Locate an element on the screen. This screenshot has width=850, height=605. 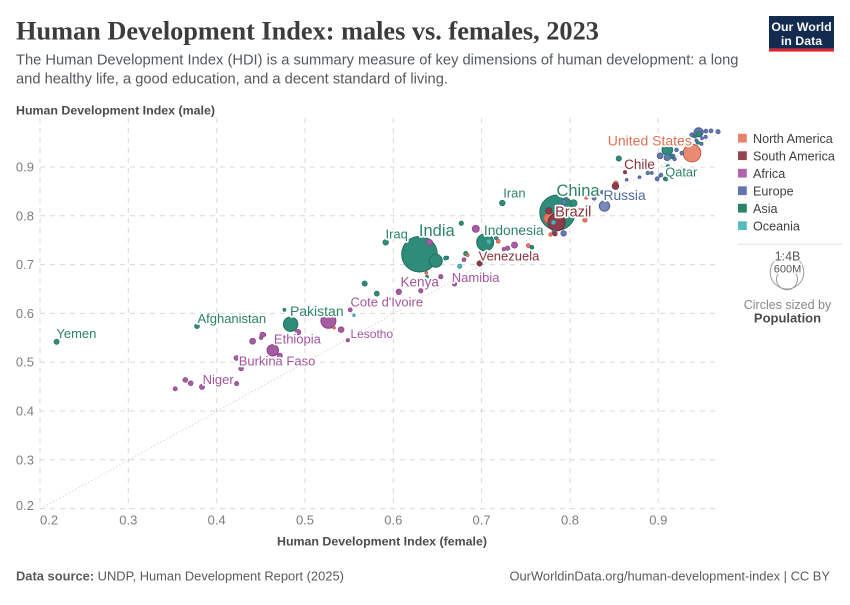
svg-text: Kenya is located at coordinates (420, 281).